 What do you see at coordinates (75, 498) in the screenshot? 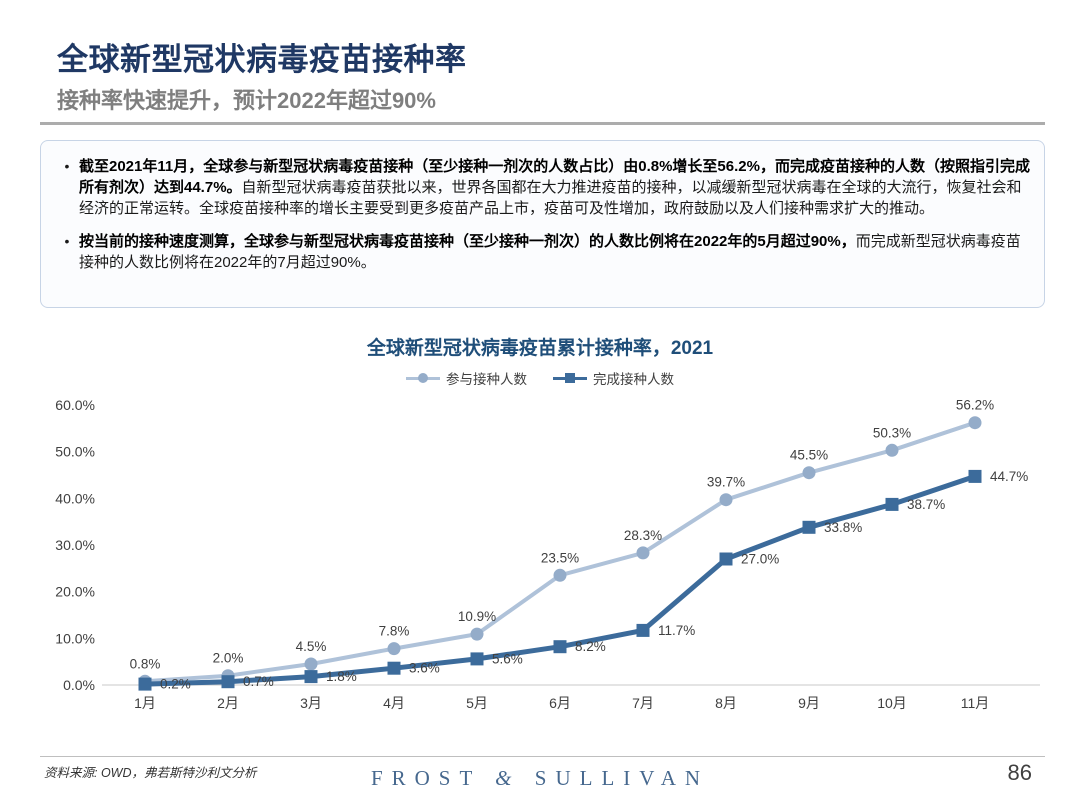
I see `y-tick-label: 40.0%` at bounding box center [75, 498].